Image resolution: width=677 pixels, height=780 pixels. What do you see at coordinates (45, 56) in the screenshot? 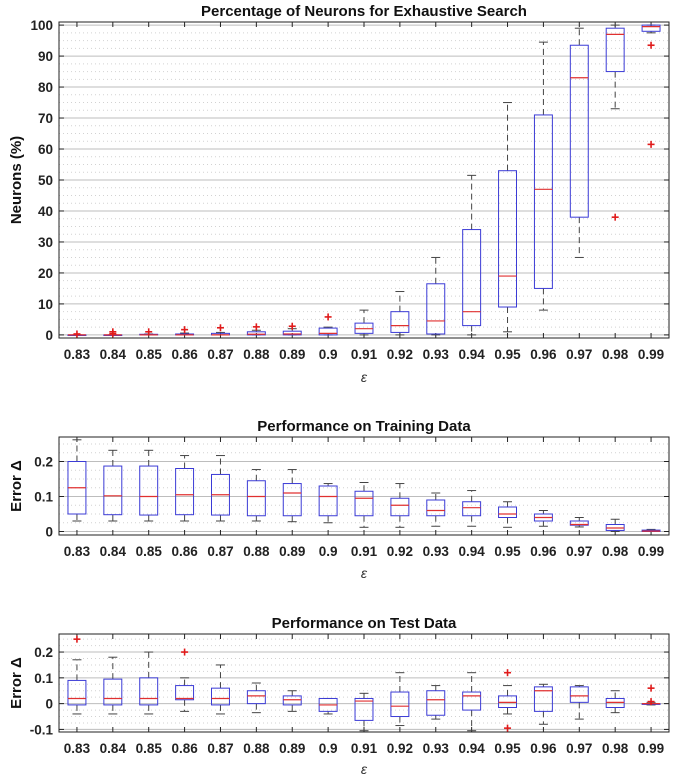
I see `y-tick-label: 90` at bounding box center [45, 56].